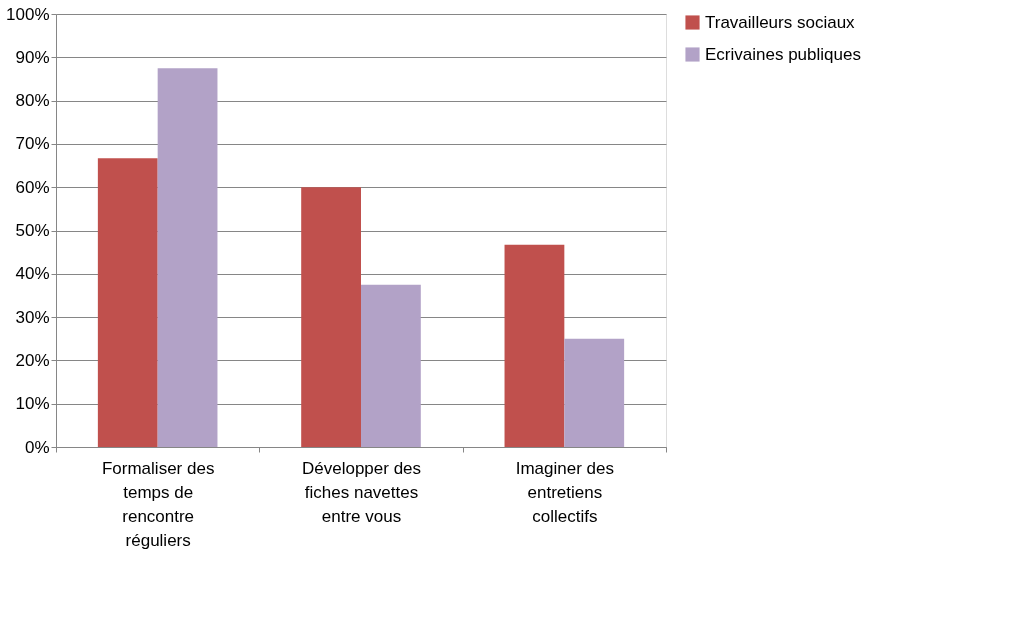 This screenshot has height=629, width=1019. What do you see at coordinates (780, 22) in the screenshot?
I see `legend-label: Travailleurs sociaux` at bounding box center [780, 22].